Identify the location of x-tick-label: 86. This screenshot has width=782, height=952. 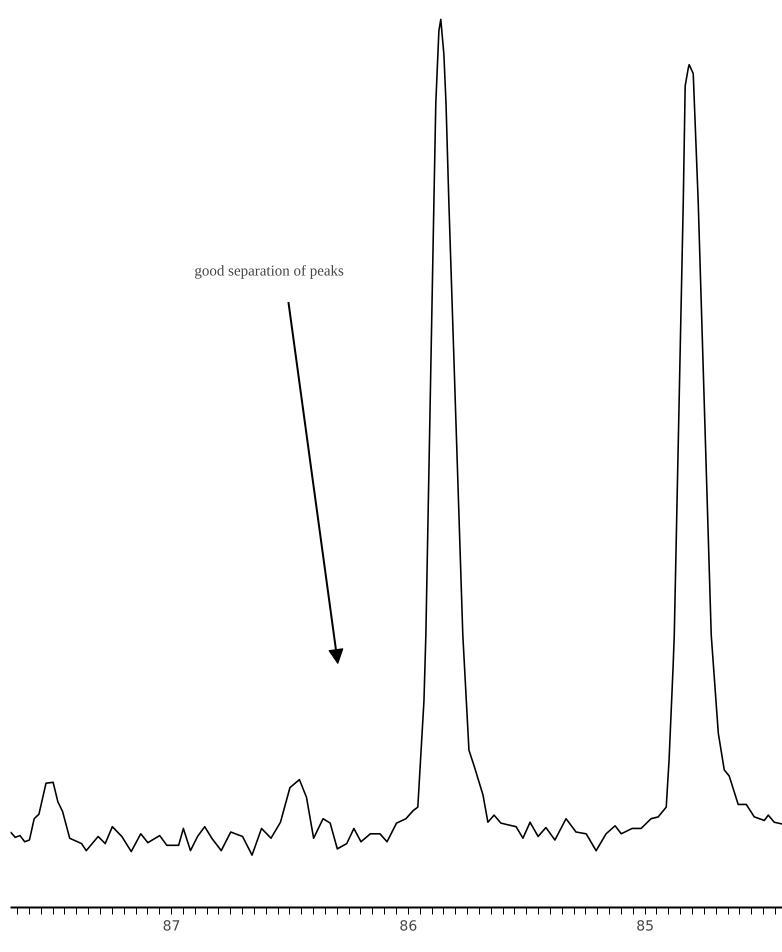
(408, 926).